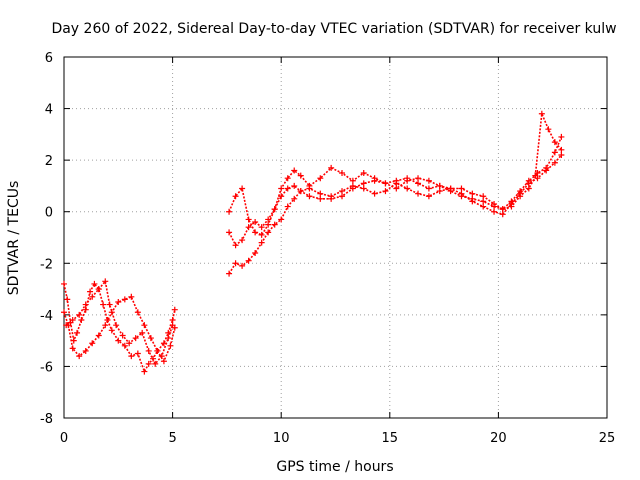 The image size is (640, 480). Describe the element at coordinates (390, 438) in the screenshot. I see `x-tick-label: 15` at that location.